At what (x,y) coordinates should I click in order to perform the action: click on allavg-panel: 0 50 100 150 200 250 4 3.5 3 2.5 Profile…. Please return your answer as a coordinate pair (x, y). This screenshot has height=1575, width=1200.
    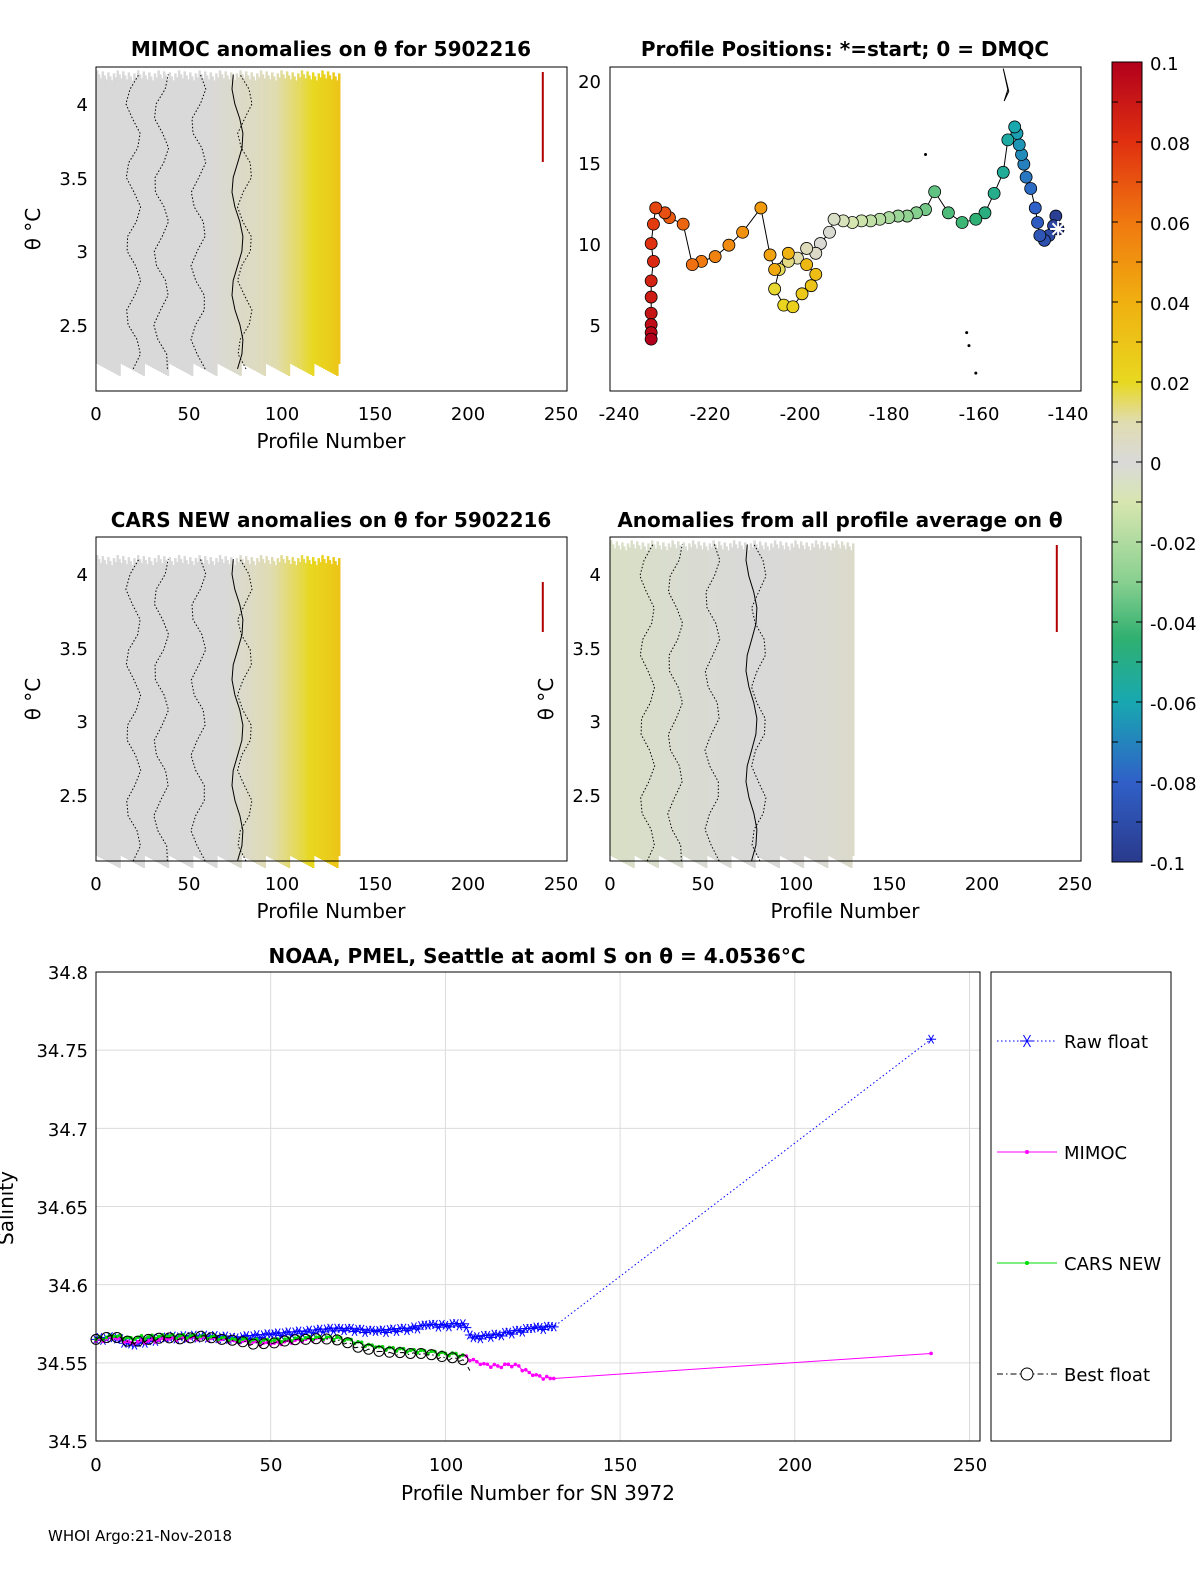
    Looking at the image, I should click on (813, 729).